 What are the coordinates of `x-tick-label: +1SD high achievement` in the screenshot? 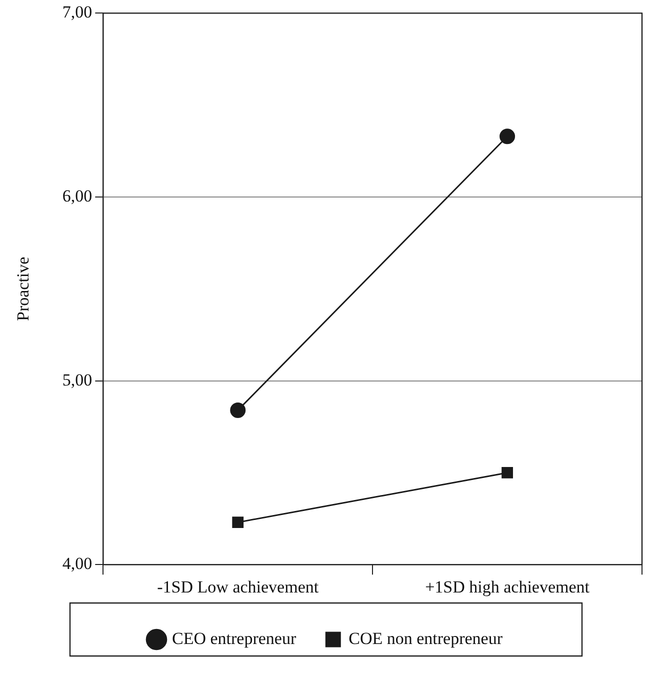 It's located at (507, 586).